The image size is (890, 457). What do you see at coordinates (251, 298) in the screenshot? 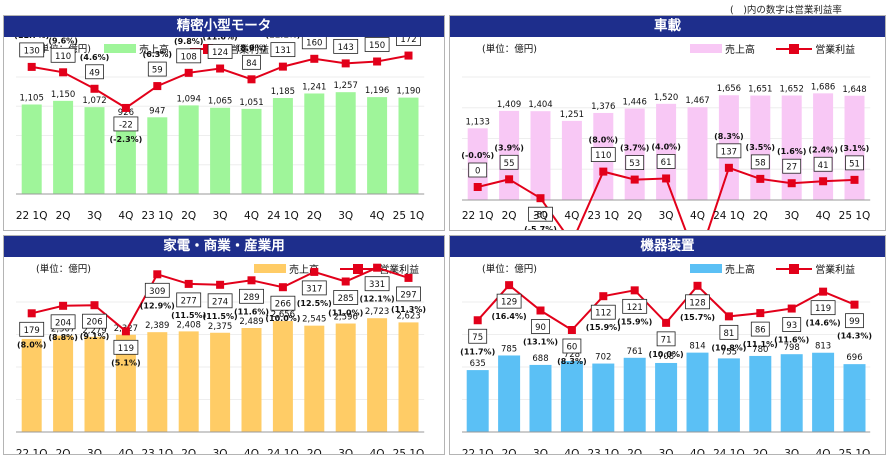
I see `op-value-label: 289` at bounding box center [251, 298].